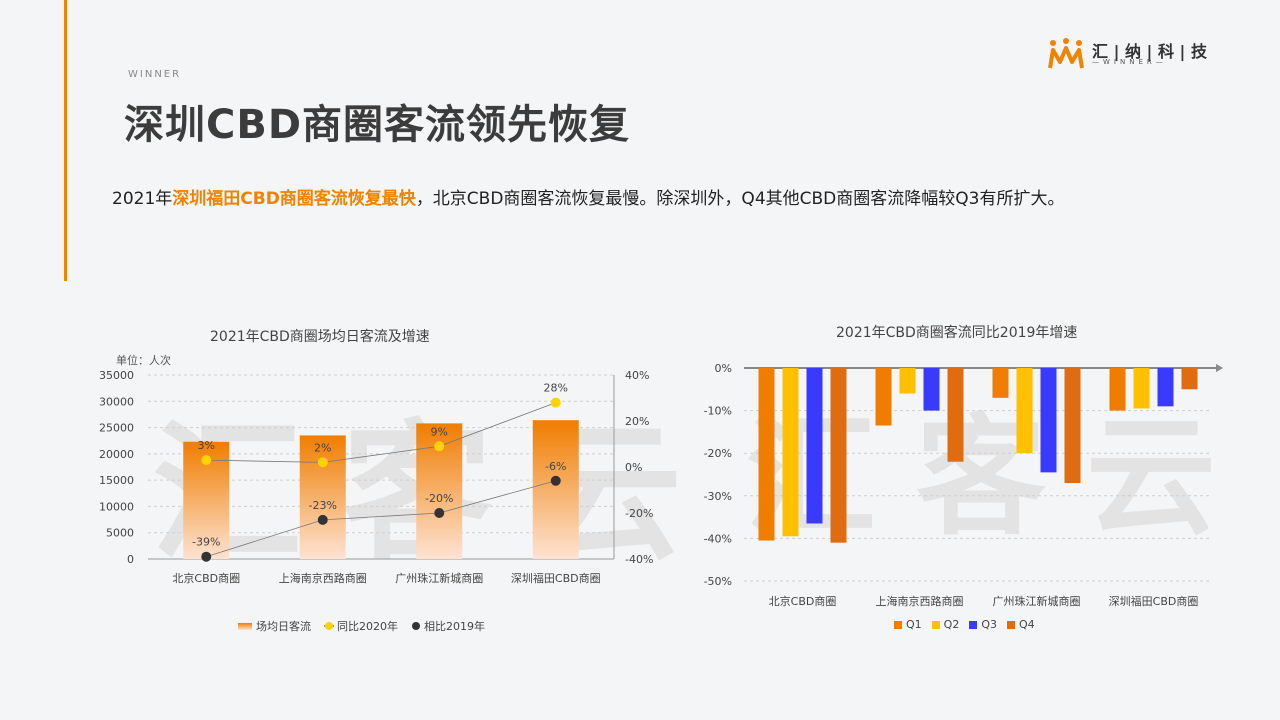 The height and width of the screenshot is (720, 1280). I want to click on y2-tick-label: 40%, so click(637, 375).